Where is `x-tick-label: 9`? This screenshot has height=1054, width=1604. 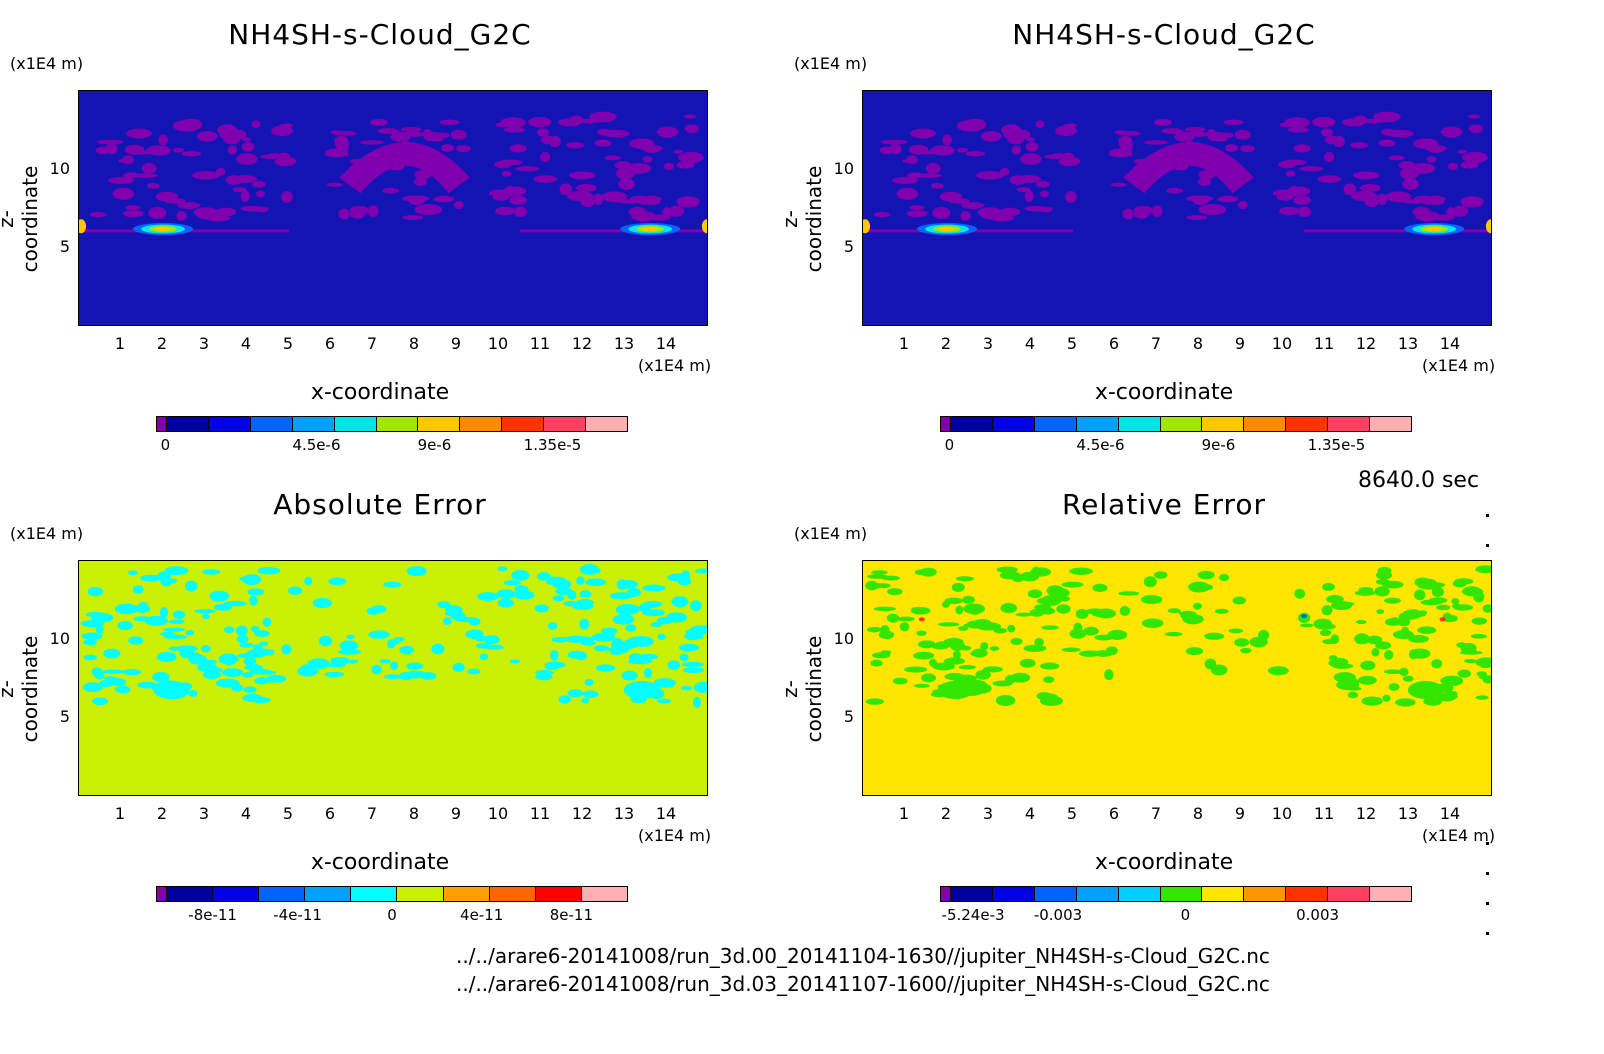
x-tick-label: 9 is located at coordinates (1240, 813).